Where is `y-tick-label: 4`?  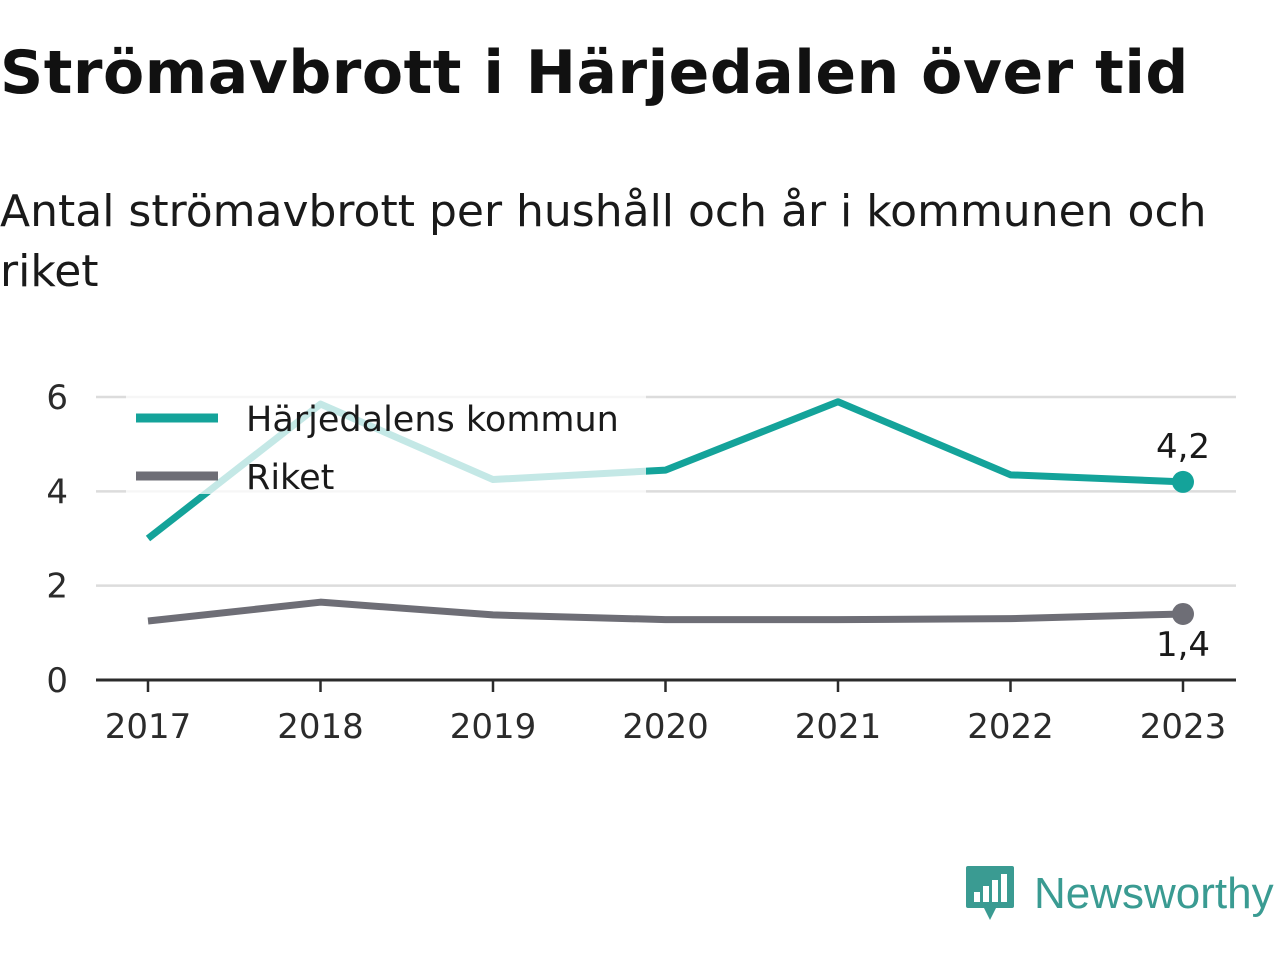
y-tick-label: 4 is located at coordinates (57, 492).